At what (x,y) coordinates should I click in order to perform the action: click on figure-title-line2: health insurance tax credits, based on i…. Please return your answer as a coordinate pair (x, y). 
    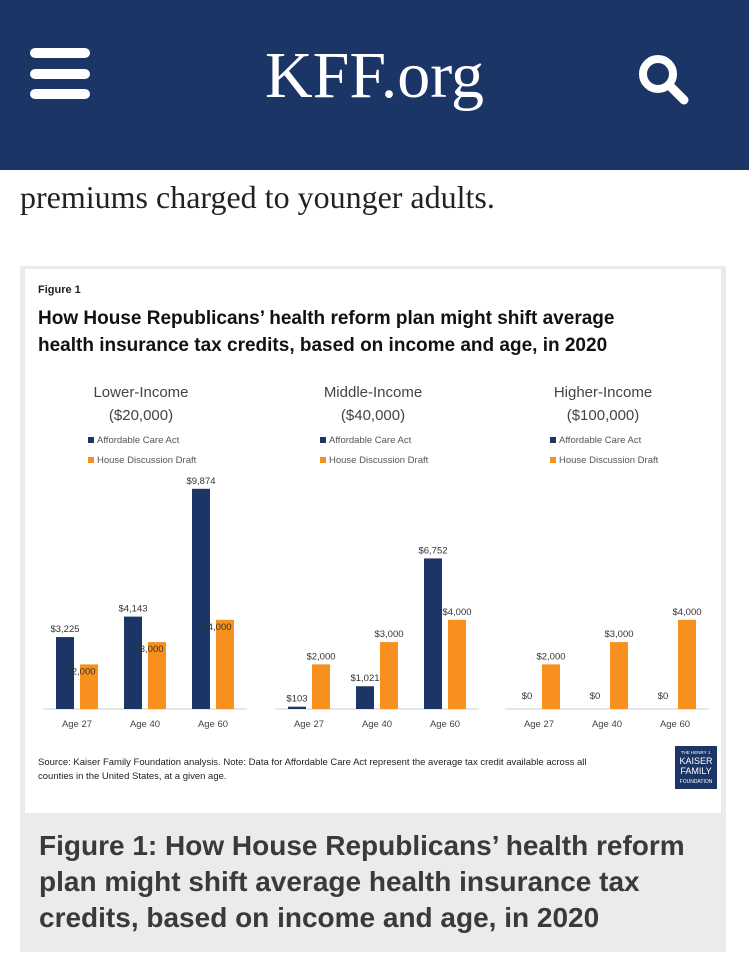
    Looking at the image, I should click on (322, 345).